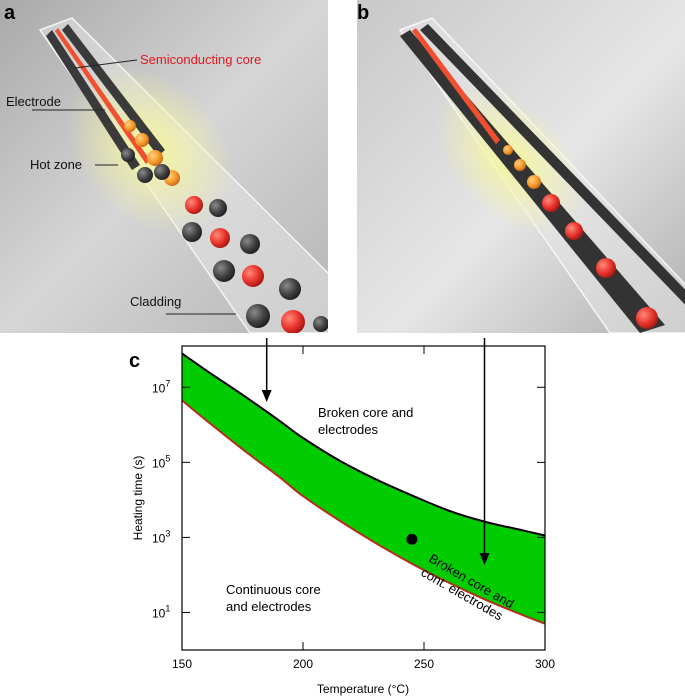 The width and height of the screenshot is (685, 699). What do you see at coordinates (412, 539) in the screenshot?
I see `data-point` at bounding box center [412, 539].